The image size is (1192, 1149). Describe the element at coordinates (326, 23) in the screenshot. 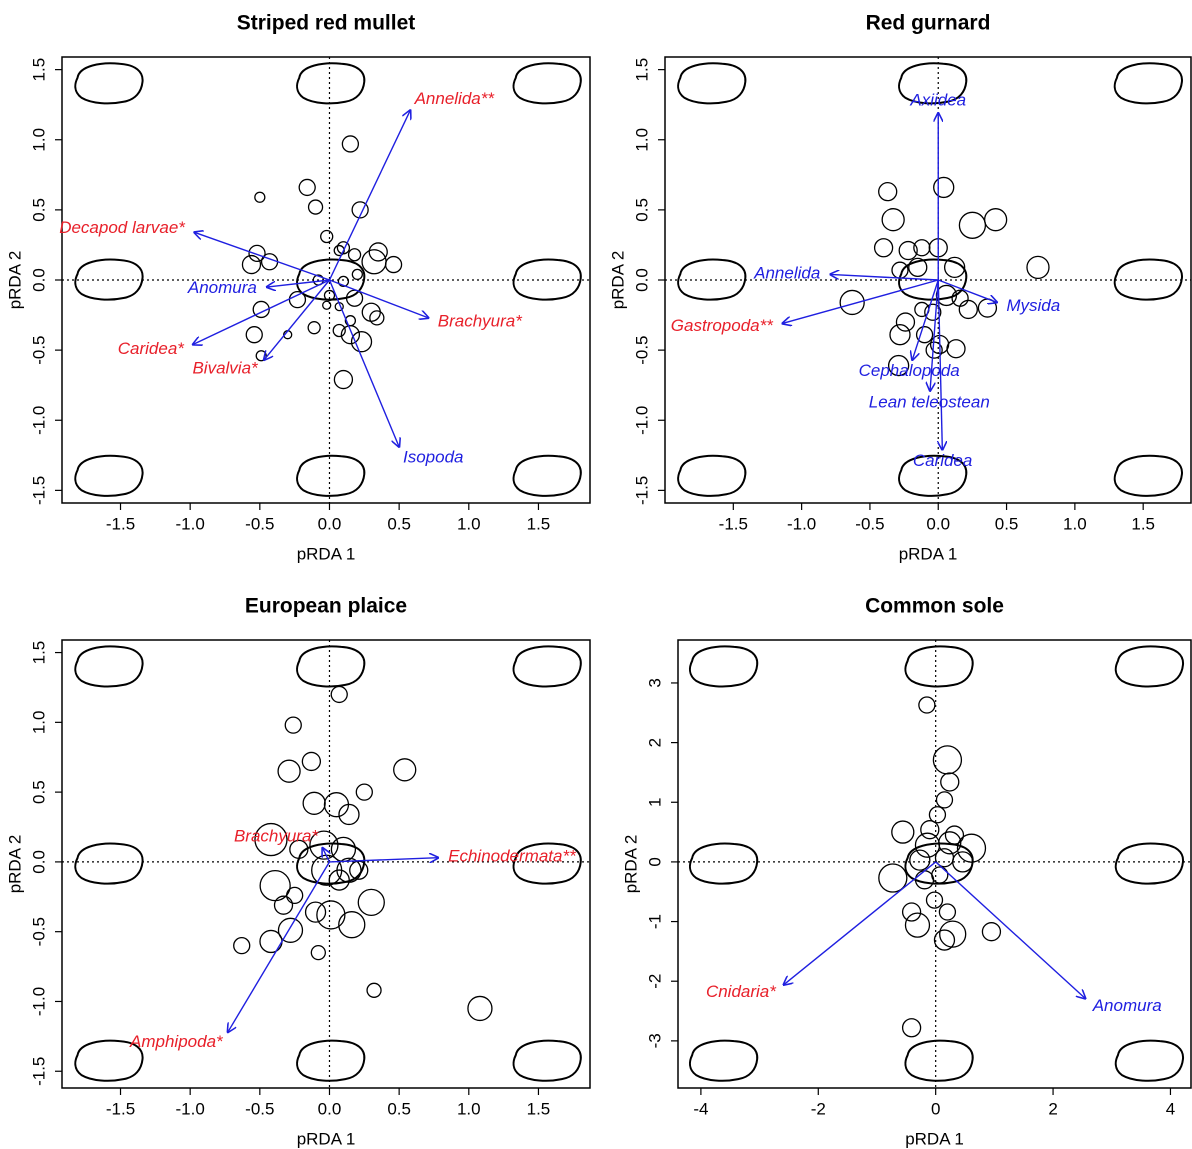

I see `chart-title: Striped red mullet` at that location.